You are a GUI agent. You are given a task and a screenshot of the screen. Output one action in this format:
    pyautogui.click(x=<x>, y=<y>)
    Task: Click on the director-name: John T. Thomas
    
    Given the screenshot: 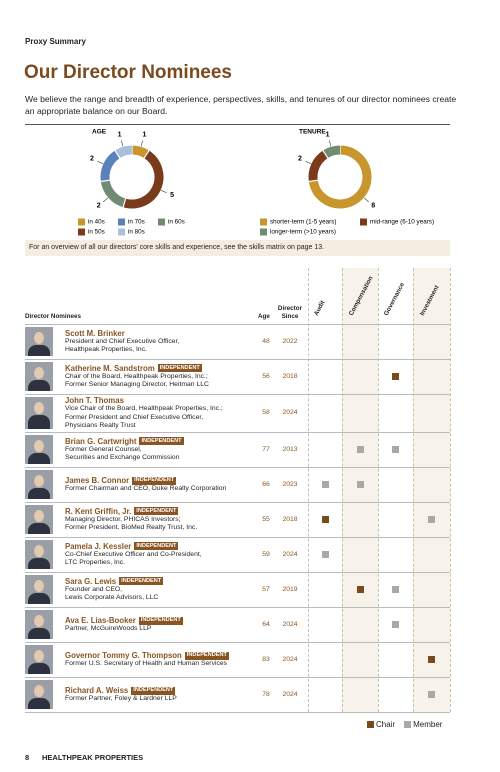 What is the action you would take?
    pyautogui.click(x=94, y=400)
    